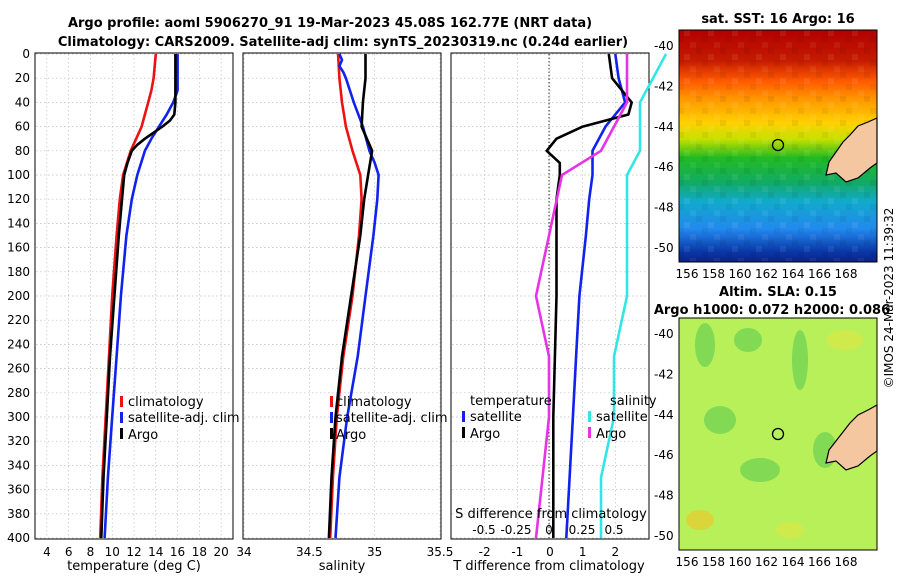 The width and height of the screenshot is (900, 580). I want to click on depth-tick-label: 60, so click(22, 127).